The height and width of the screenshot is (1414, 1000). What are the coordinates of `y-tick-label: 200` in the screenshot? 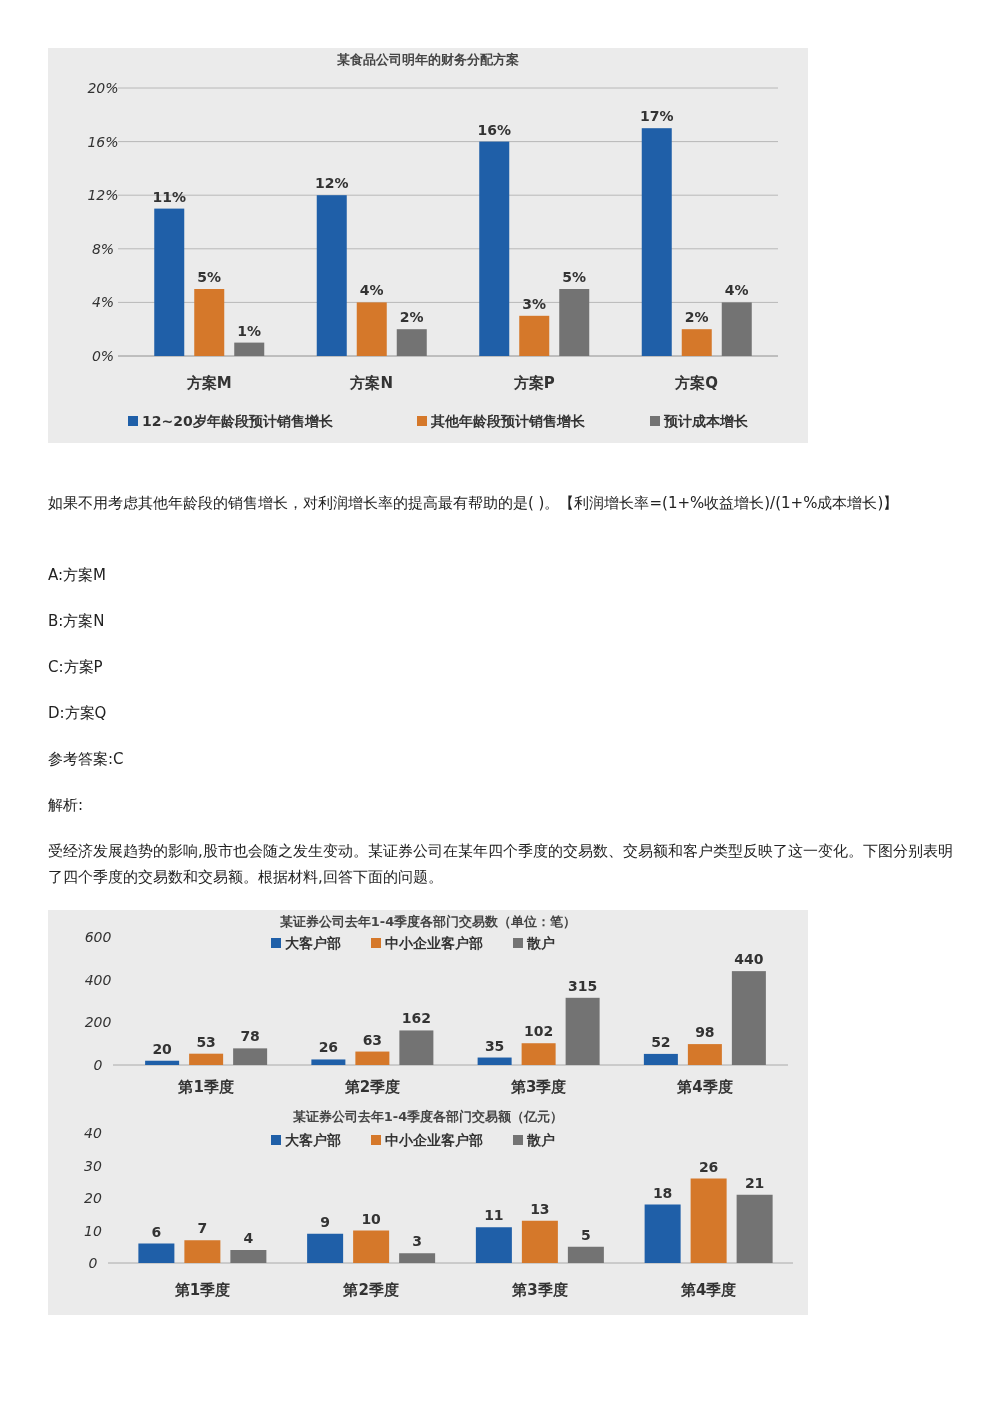 It's located at (98, 1022).